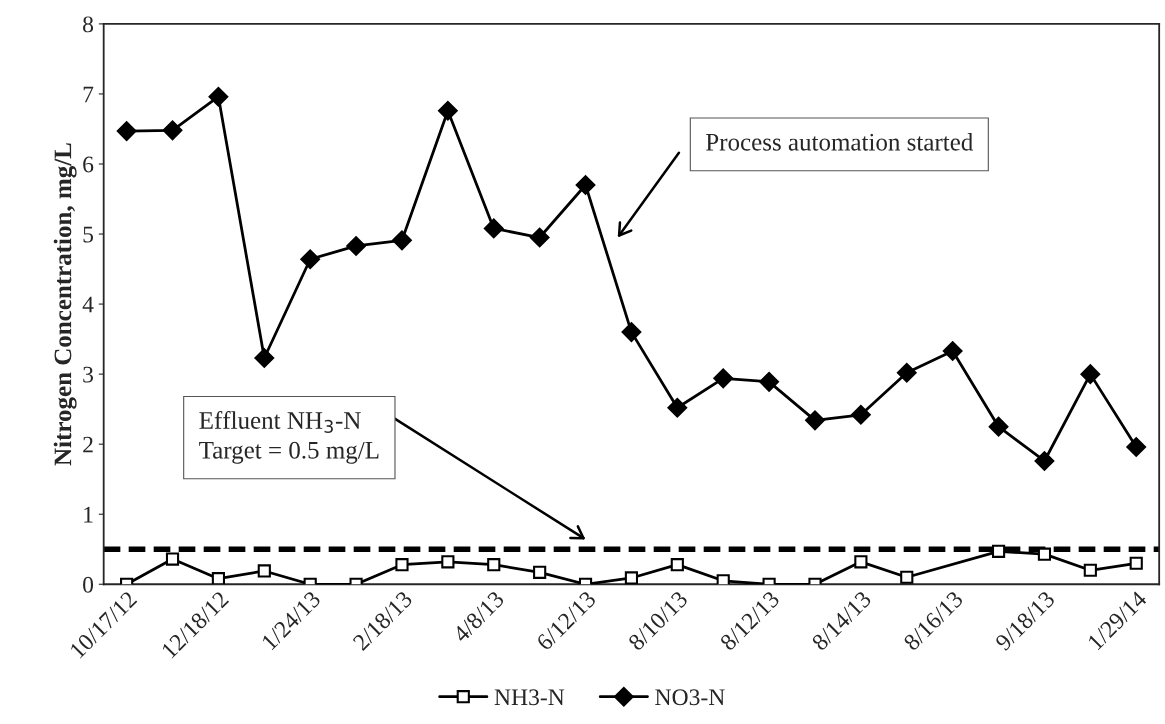  Describe the element at coordinates (839, 142) in the screenshot. I see `annotation: Process automation started` at that location.